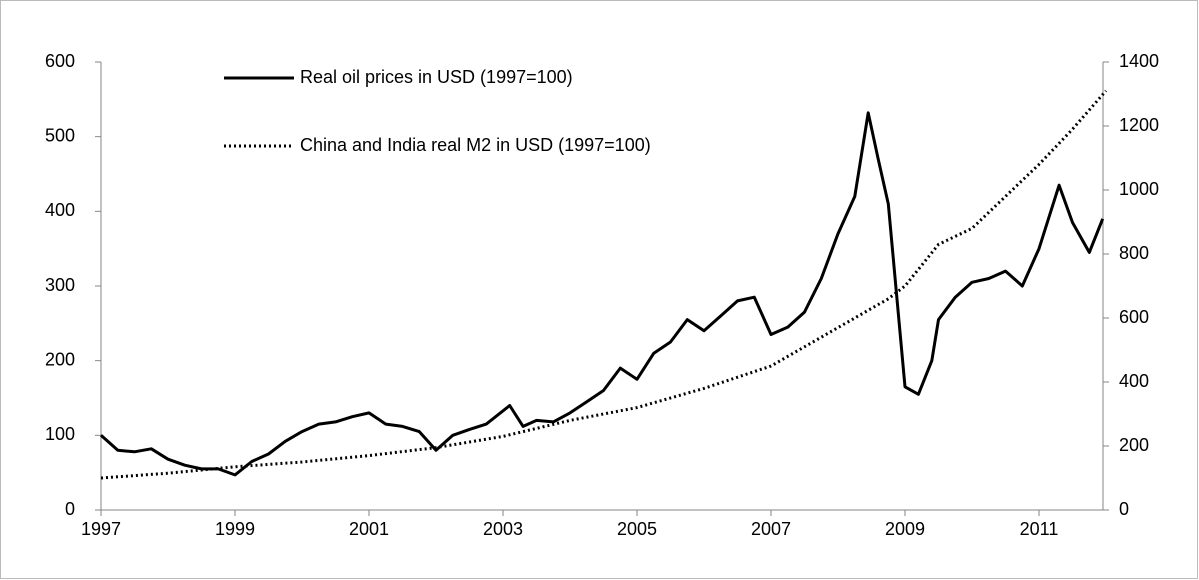 The height and width of the screenshot is (580, 1199). I want to click on y-tick-label: 600, so click(60, 61).